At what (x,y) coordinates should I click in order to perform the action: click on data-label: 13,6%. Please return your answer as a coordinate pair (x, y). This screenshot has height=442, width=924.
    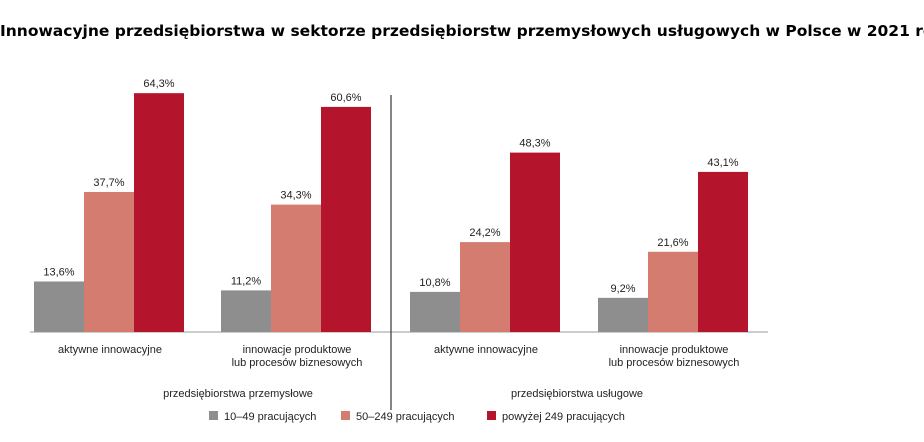
    Looking at the image, I should click on (58, 272).